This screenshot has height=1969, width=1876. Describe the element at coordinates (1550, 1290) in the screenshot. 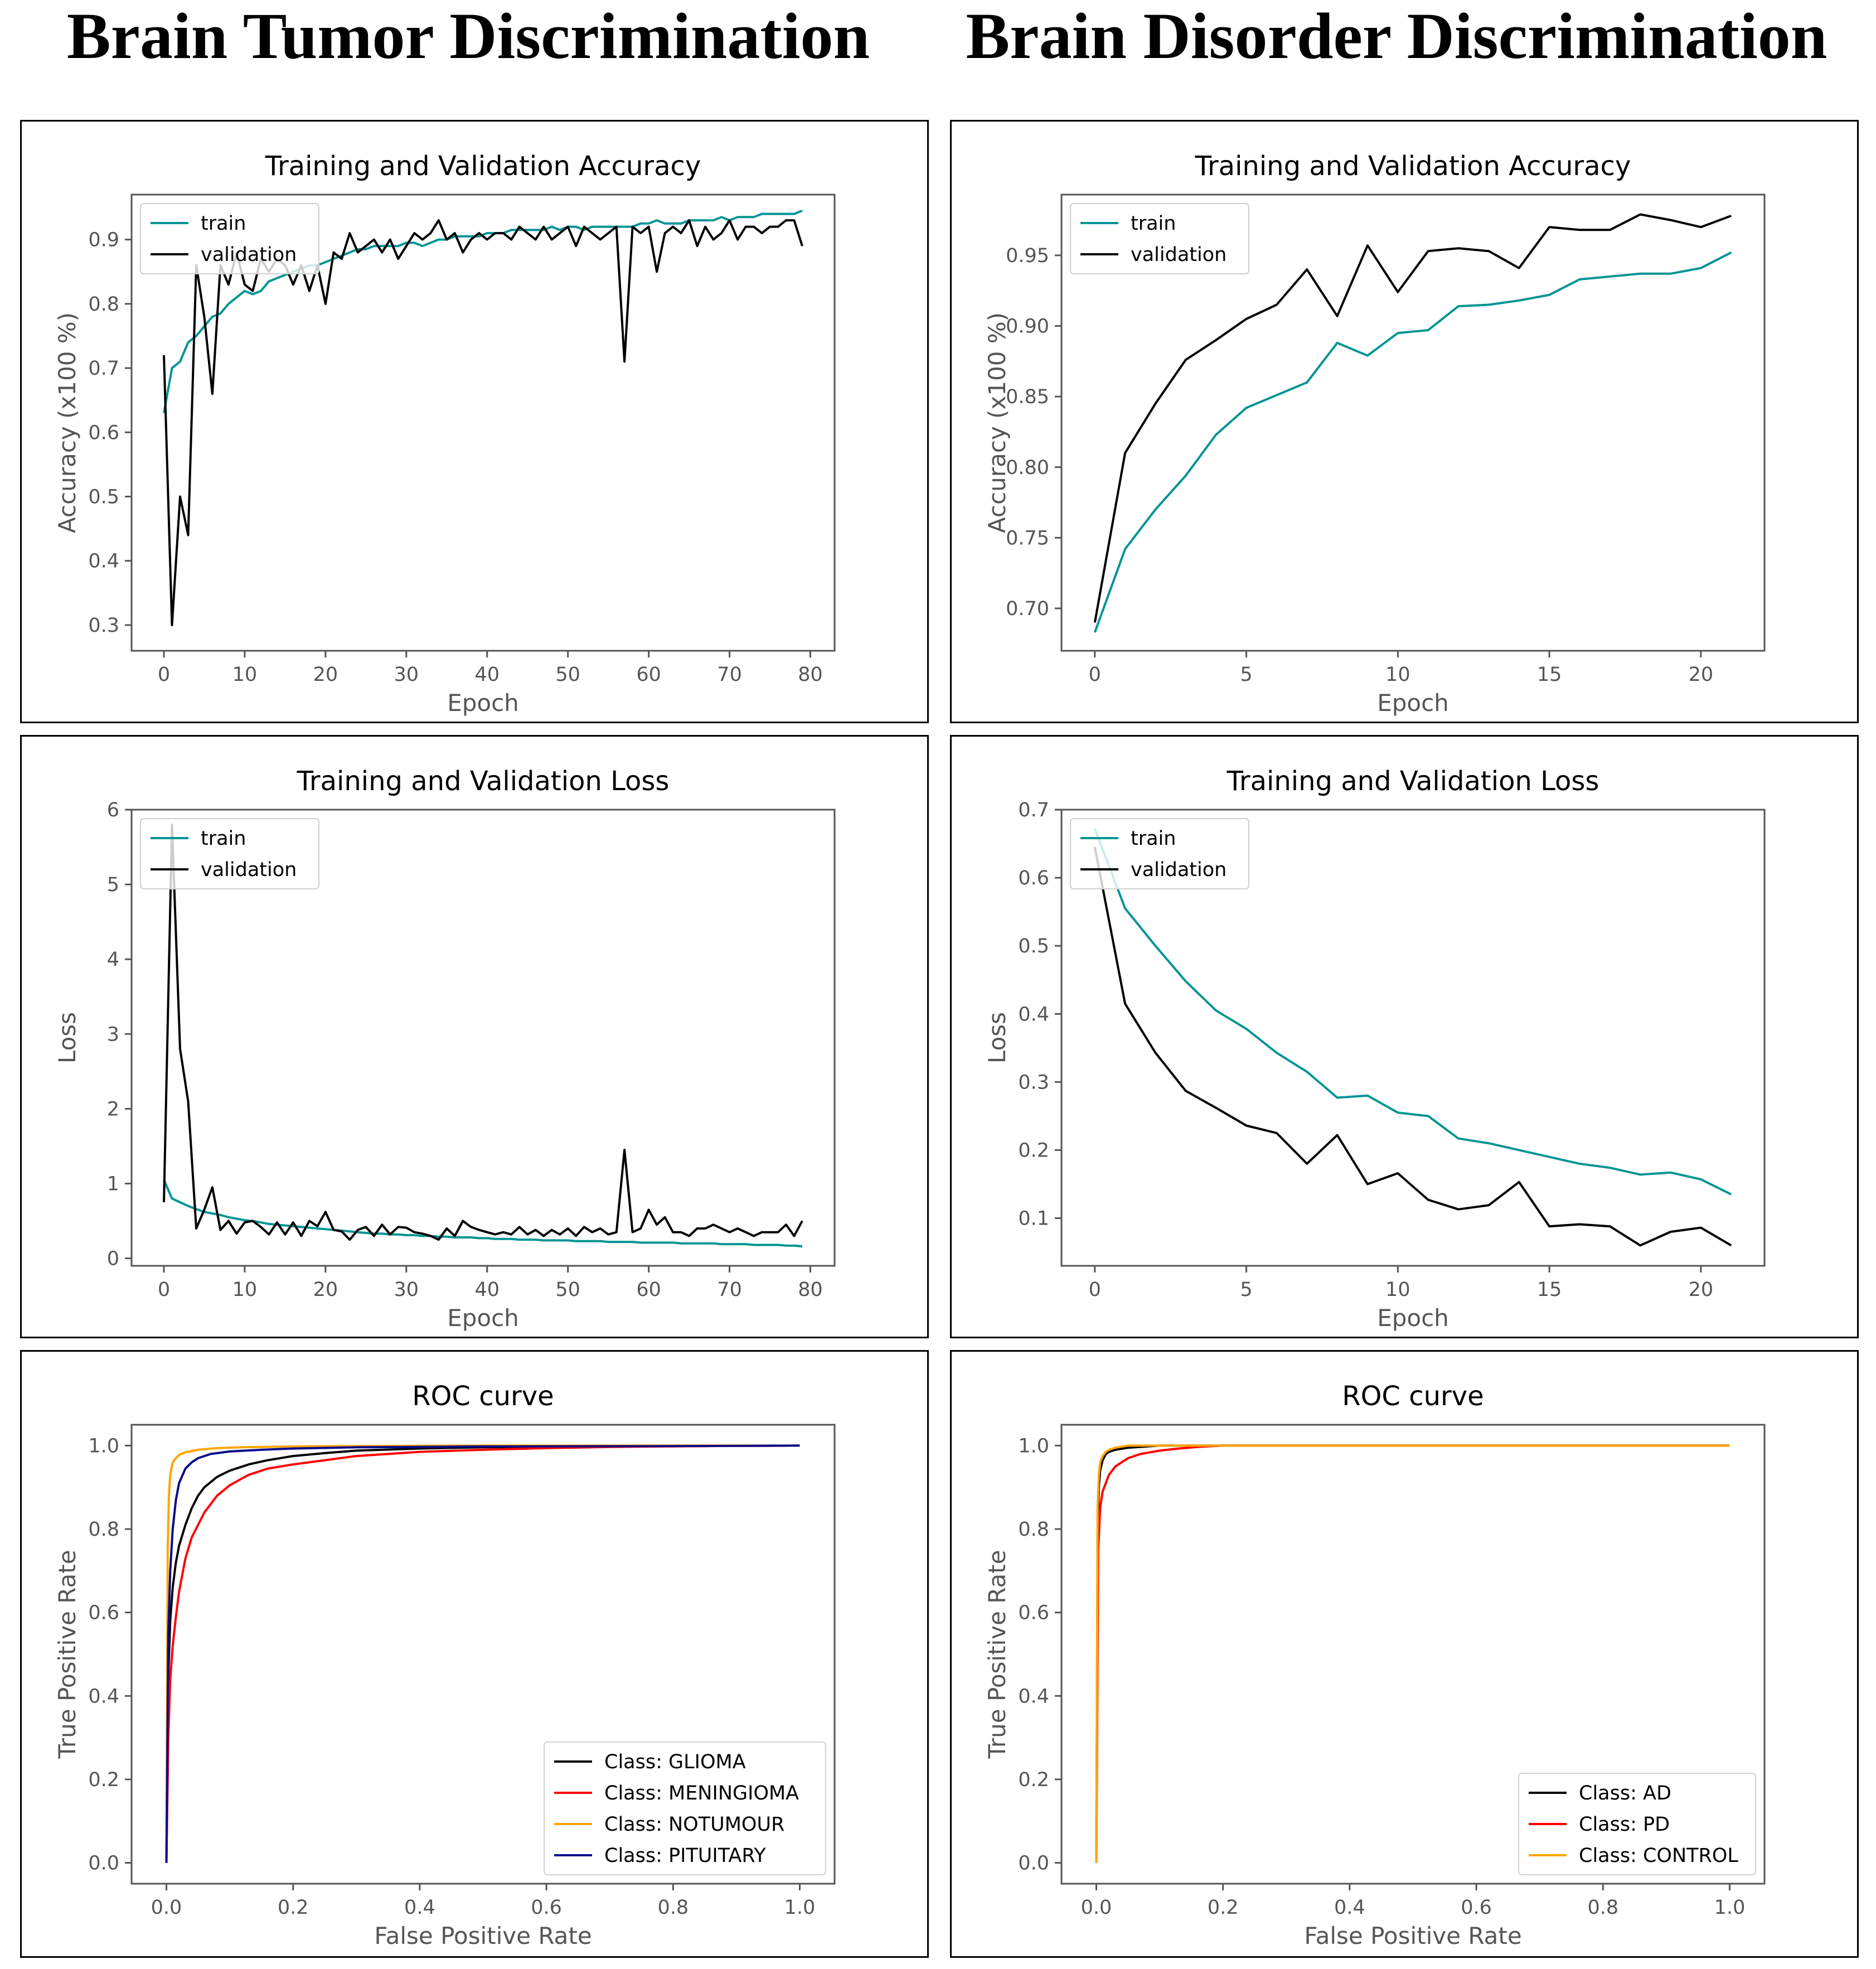

I see `x-tick-label: 15` at that location.